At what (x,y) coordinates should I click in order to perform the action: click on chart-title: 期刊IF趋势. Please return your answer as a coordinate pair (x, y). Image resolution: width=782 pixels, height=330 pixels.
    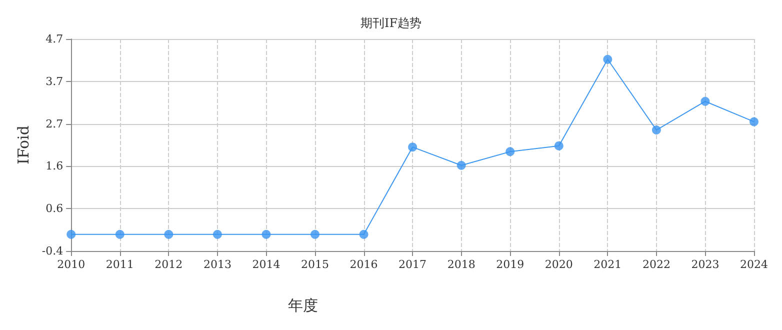
    Looking at the image, I should click on (391, 23).